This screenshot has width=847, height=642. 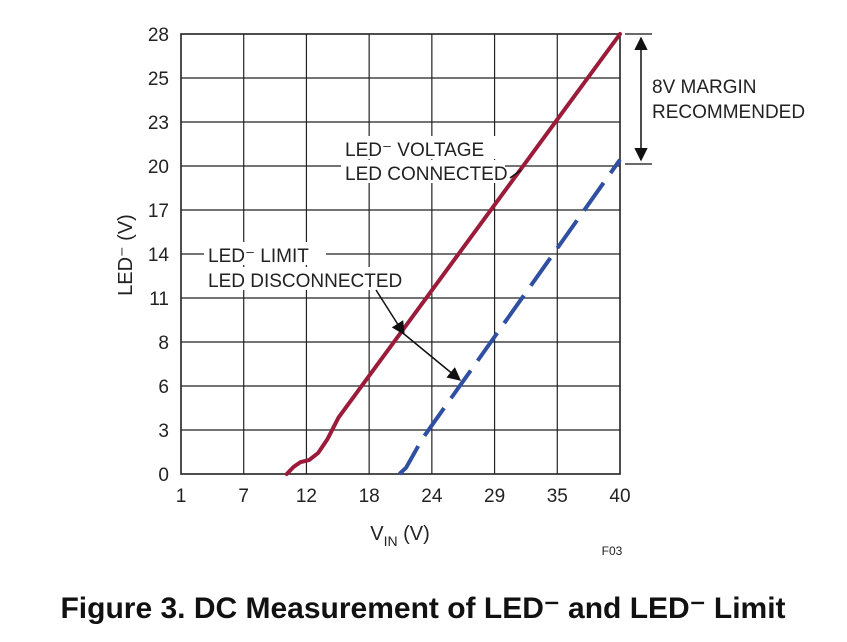 What do you see at coordinates (305, 281) in the screenshot?
I see `annotation-lower-line-2: LED DISCONNECTED` at bounding box center [305, 281].